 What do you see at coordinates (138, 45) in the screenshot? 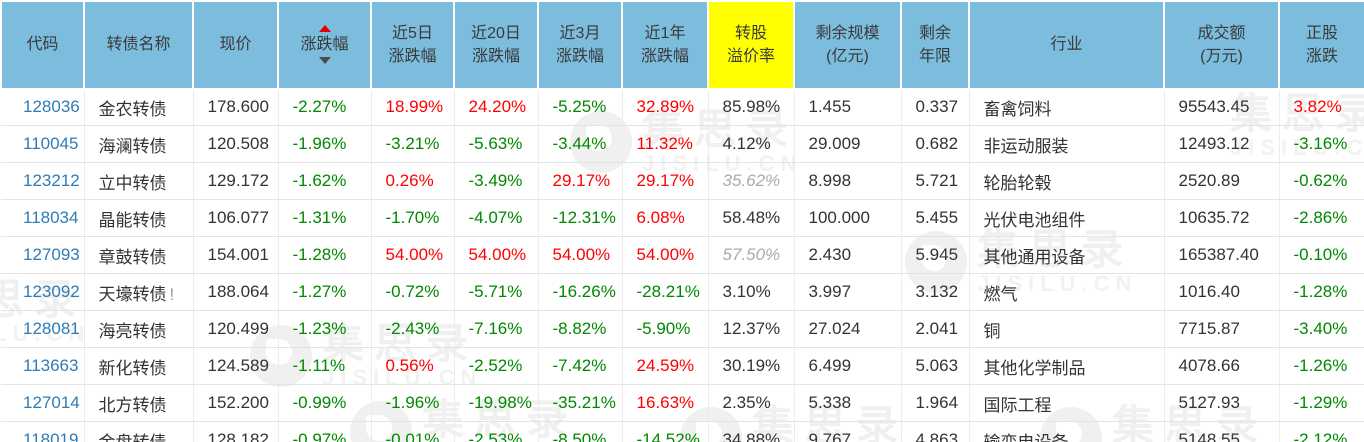
I see `header-bond-name: 转债名称` at bounding box center [138, 45].